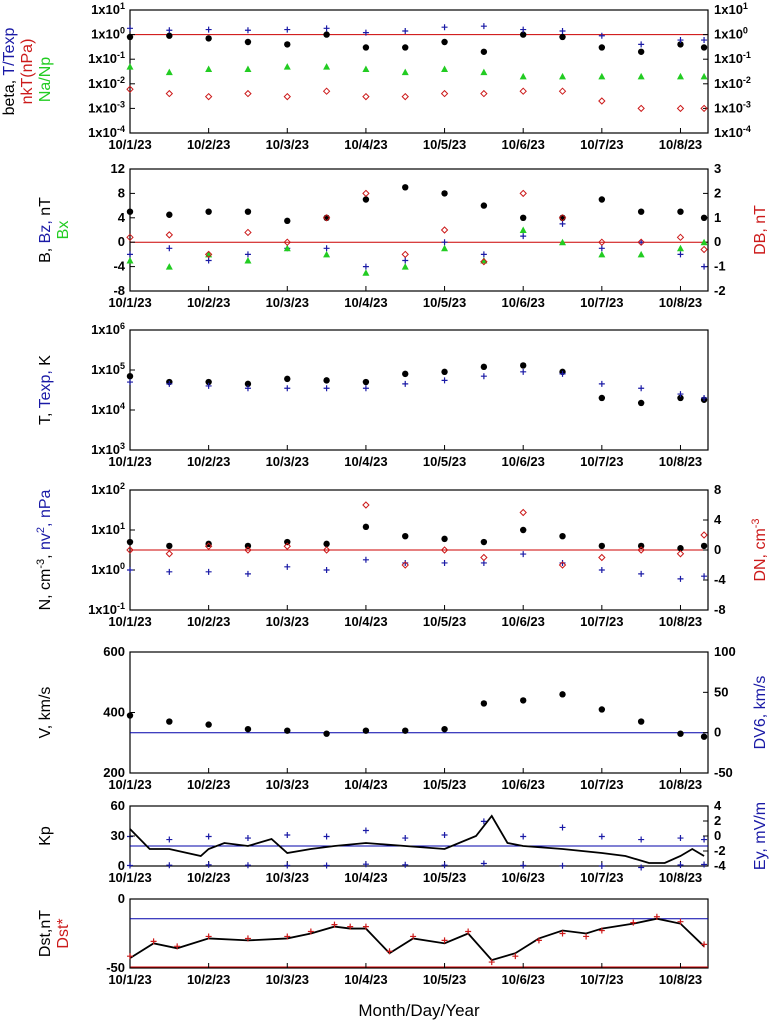  Describe the element at coordinates (417, 384) in the screenshot. I see `series-t` at that location.